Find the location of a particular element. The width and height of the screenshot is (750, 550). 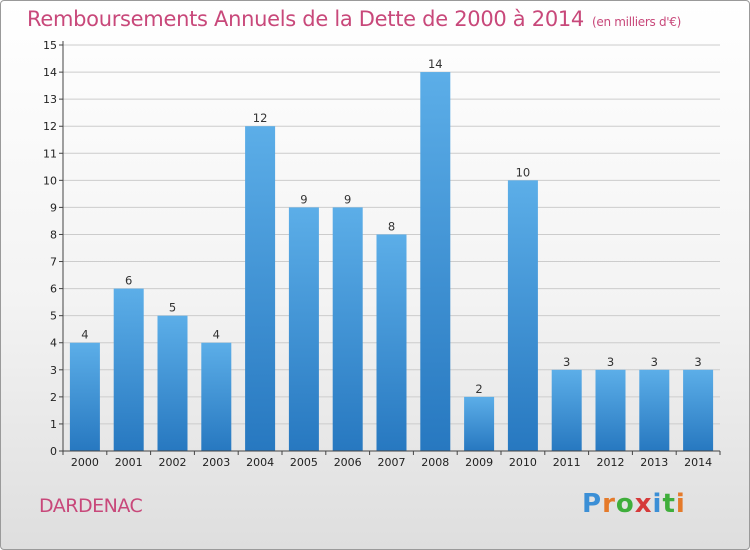

data-label: 12 is located at coordinates (260, 118).